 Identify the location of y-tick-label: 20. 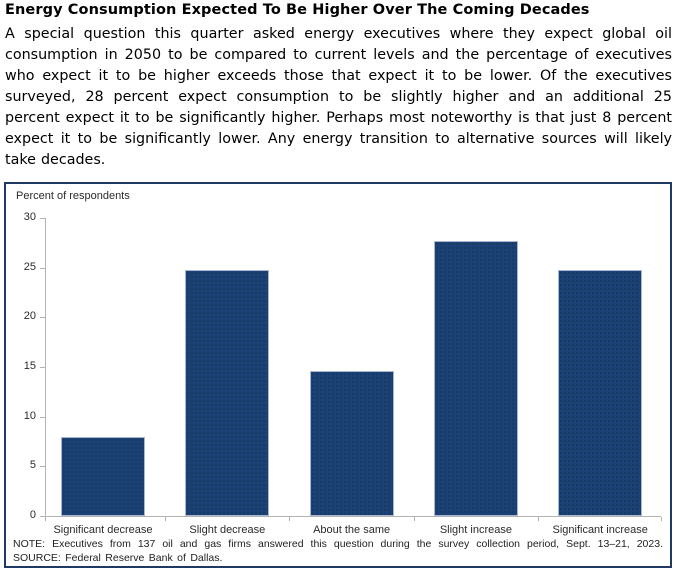
(29, 316).